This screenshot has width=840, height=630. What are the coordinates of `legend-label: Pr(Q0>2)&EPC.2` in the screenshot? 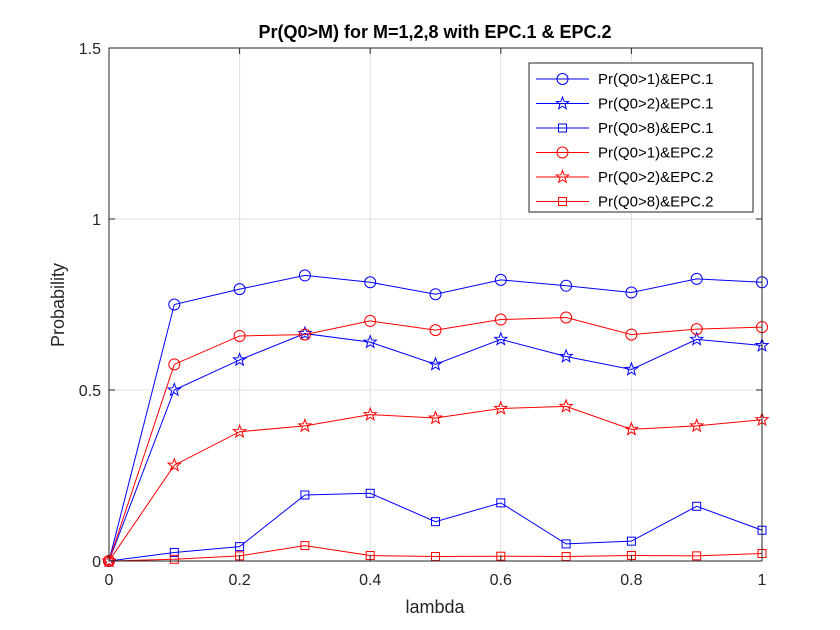 It's located at (655, 177).